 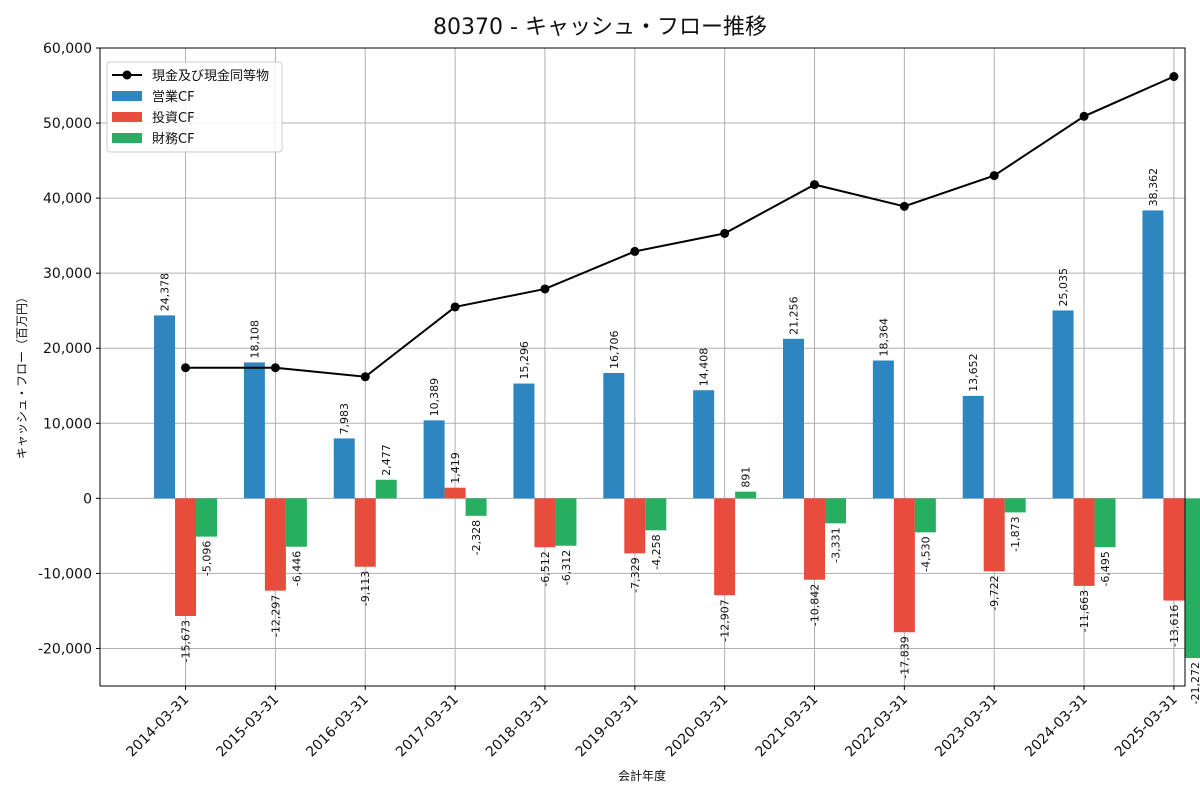 I want to click on data-label: 13,652, so click(x=973, y=372).